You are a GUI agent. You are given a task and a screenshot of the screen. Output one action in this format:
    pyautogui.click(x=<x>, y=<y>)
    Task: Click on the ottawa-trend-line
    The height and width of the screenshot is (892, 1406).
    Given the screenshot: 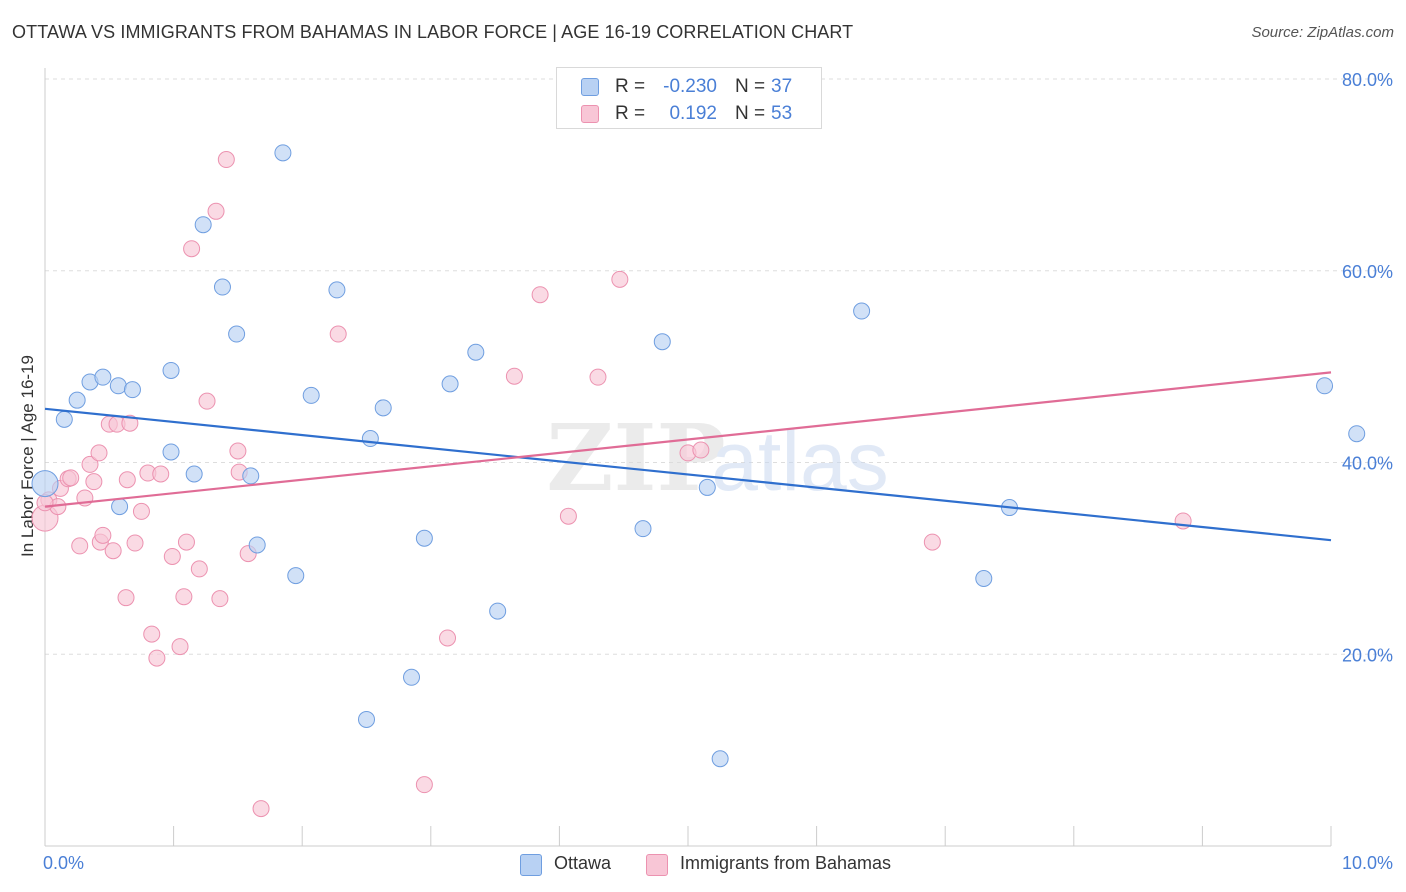 What is the action you would take?
    pyautogui.click(x=688, y=474)
    